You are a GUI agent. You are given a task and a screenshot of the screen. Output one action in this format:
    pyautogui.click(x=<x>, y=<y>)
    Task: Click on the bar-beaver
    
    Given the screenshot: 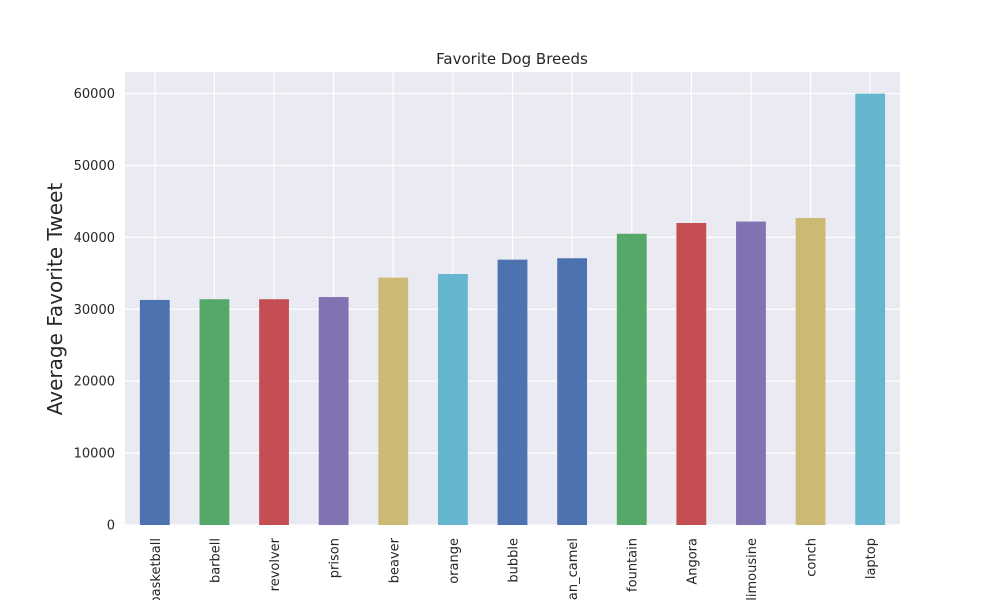 What is the action you would take?
    pyautogui.click(x=393, y=401)
    